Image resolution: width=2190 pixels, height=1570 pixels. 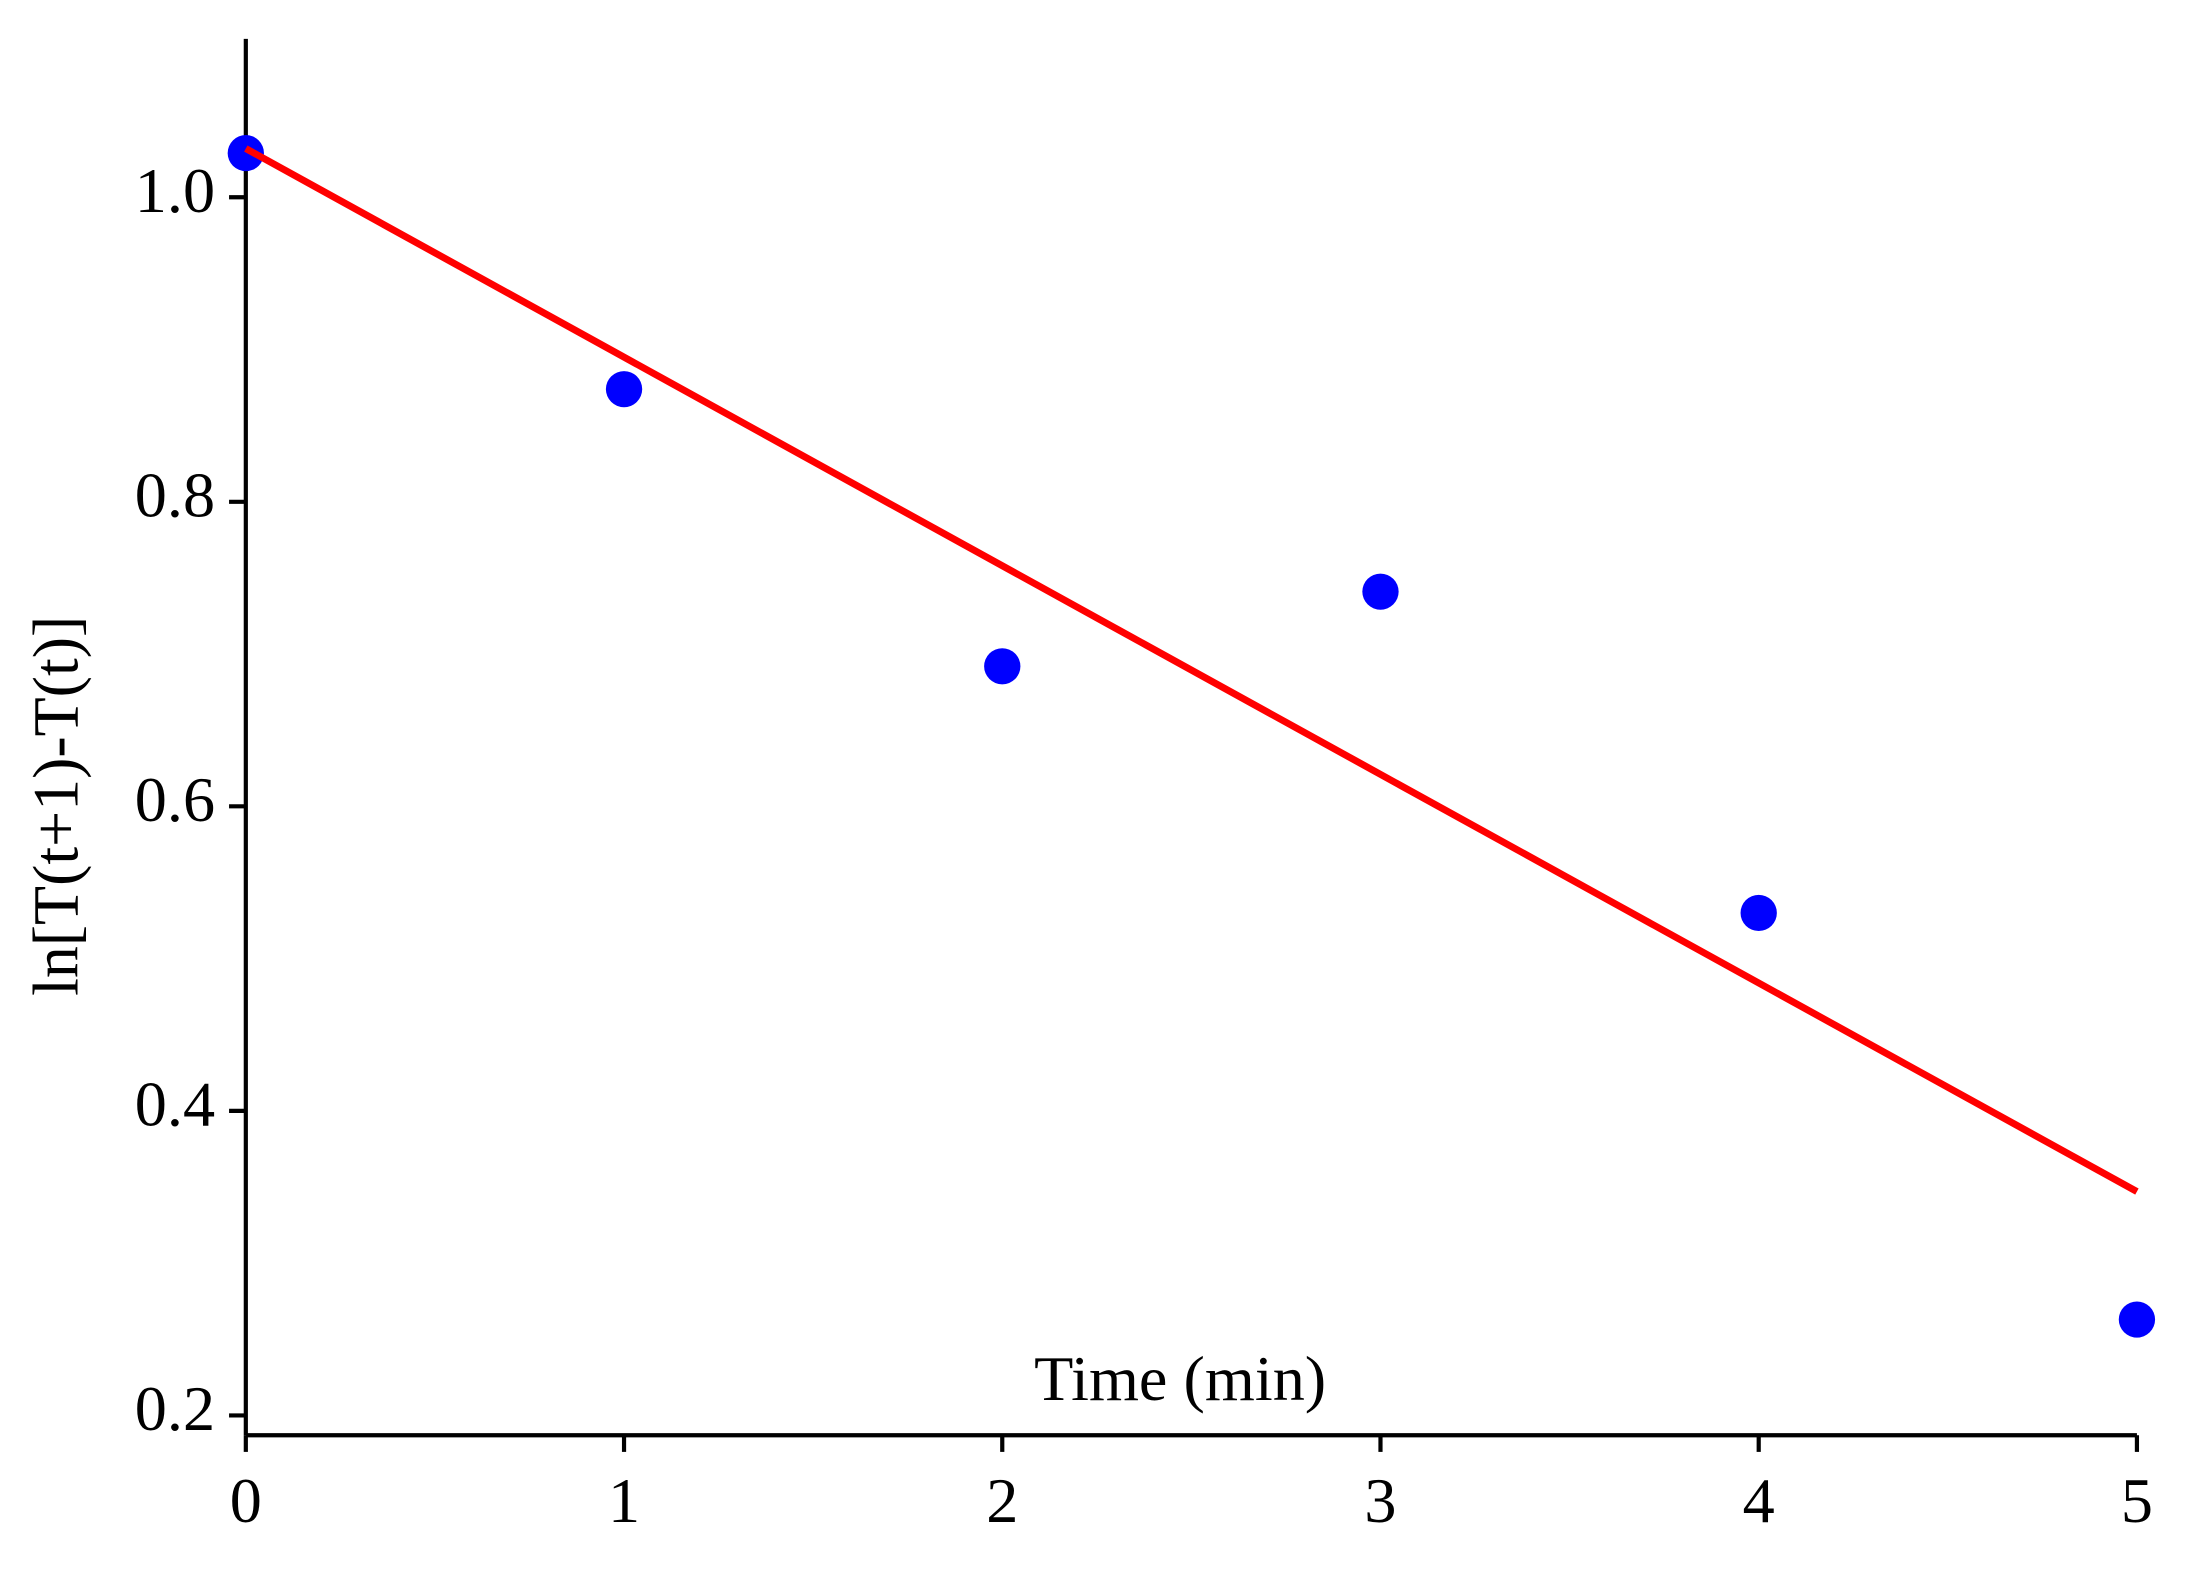 What do you see at coordinates (1380, 1500) in the screenshot?
I see `x-tick-label: 3` at bounding box center [1380, 1500].